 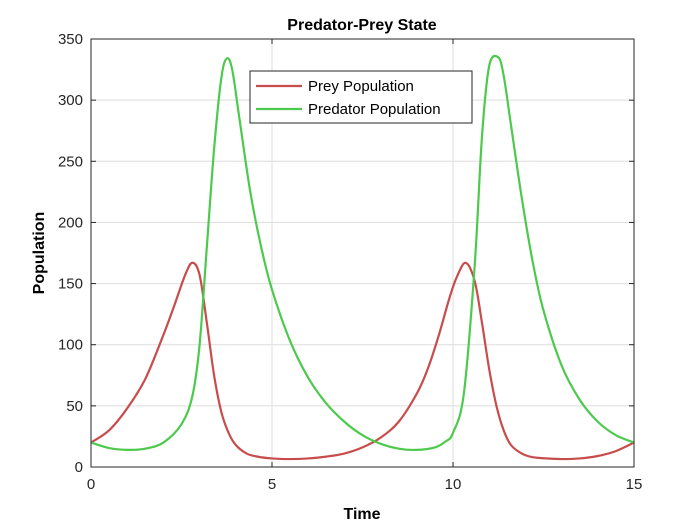 What do you see at coordinates (70, 161) in the screenshot?
I see `y-tick-label: 250` at bounding box center [70, 161].